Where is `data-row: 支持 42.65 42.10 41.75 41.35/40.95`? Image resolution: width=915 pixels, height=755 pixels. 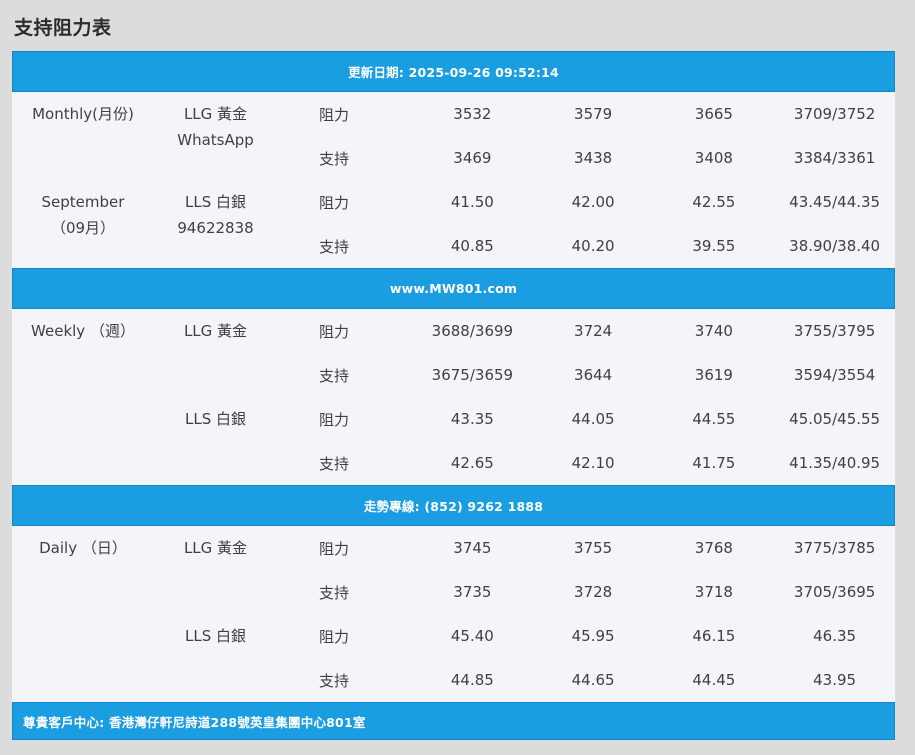
data-row: 支持 42.65 42.10 41.75 41.35/40.95 is located at coordinates (586, 463).